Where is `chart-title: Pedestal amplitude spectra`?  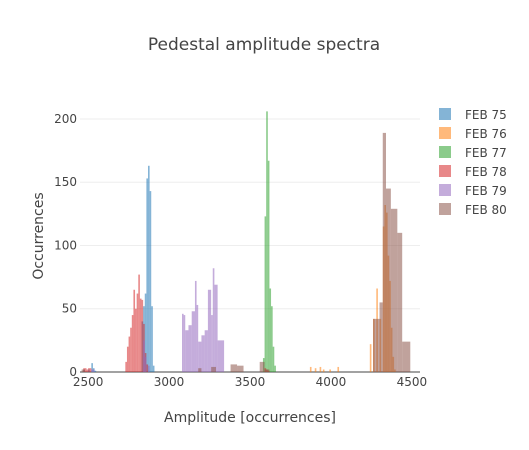
chart-title: Pedestal amplitude spectra is located at coordinates (264, 45).